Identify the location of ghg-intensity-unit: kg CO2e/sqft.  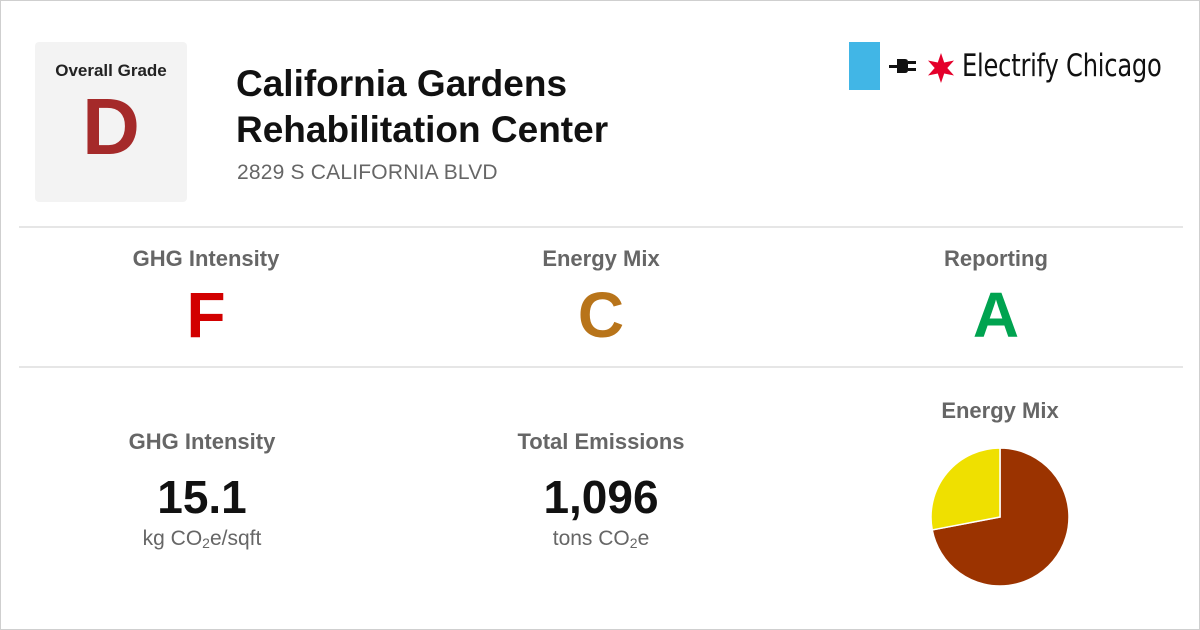
(202, 539).